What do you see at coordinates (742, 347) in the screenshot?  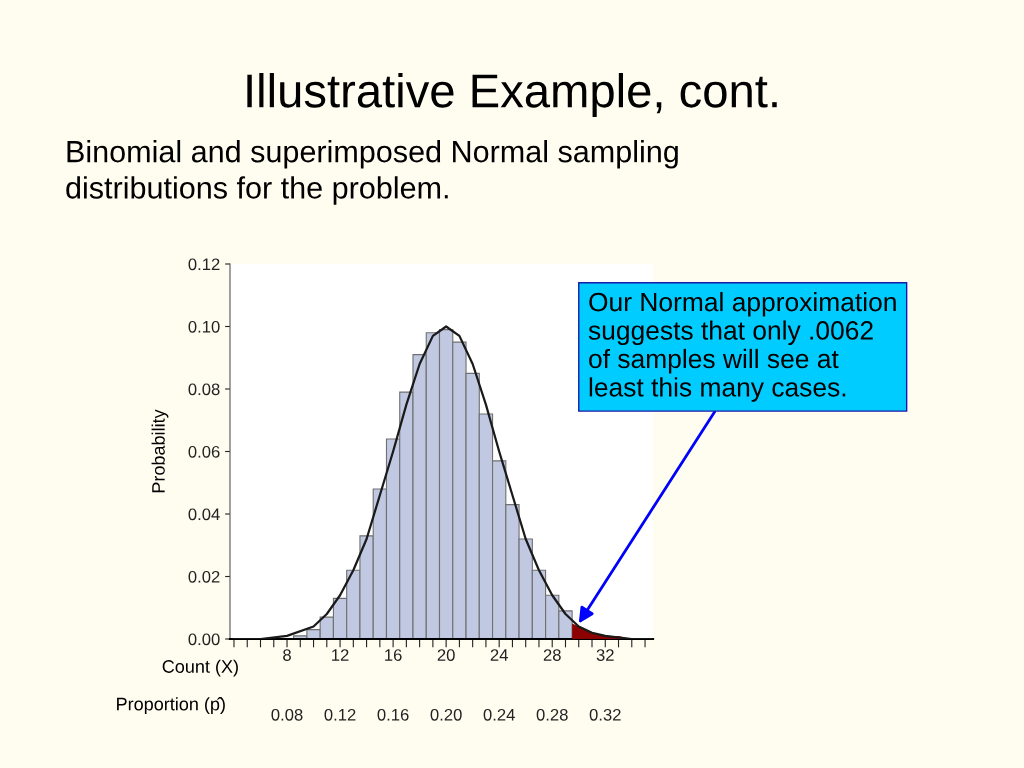 I see `annotation: Our Normal approximation suggests that only .0062 of samples will see at least this many cases.` at bounding box center [742, 347].